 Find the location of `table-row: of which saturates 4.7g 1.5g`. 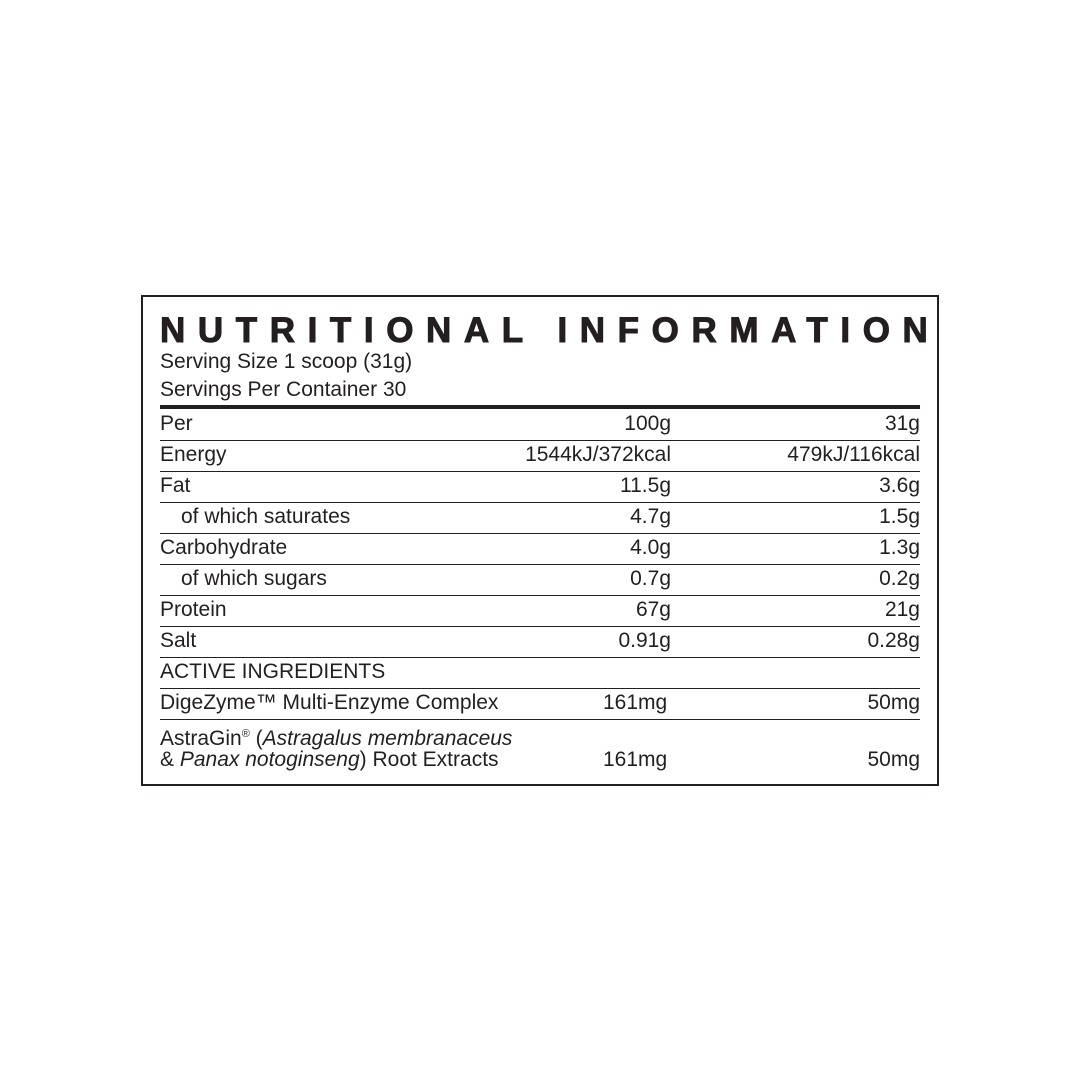

table-row: of which saturates 4.7g 1.5g is located at coordinates (540, 518).